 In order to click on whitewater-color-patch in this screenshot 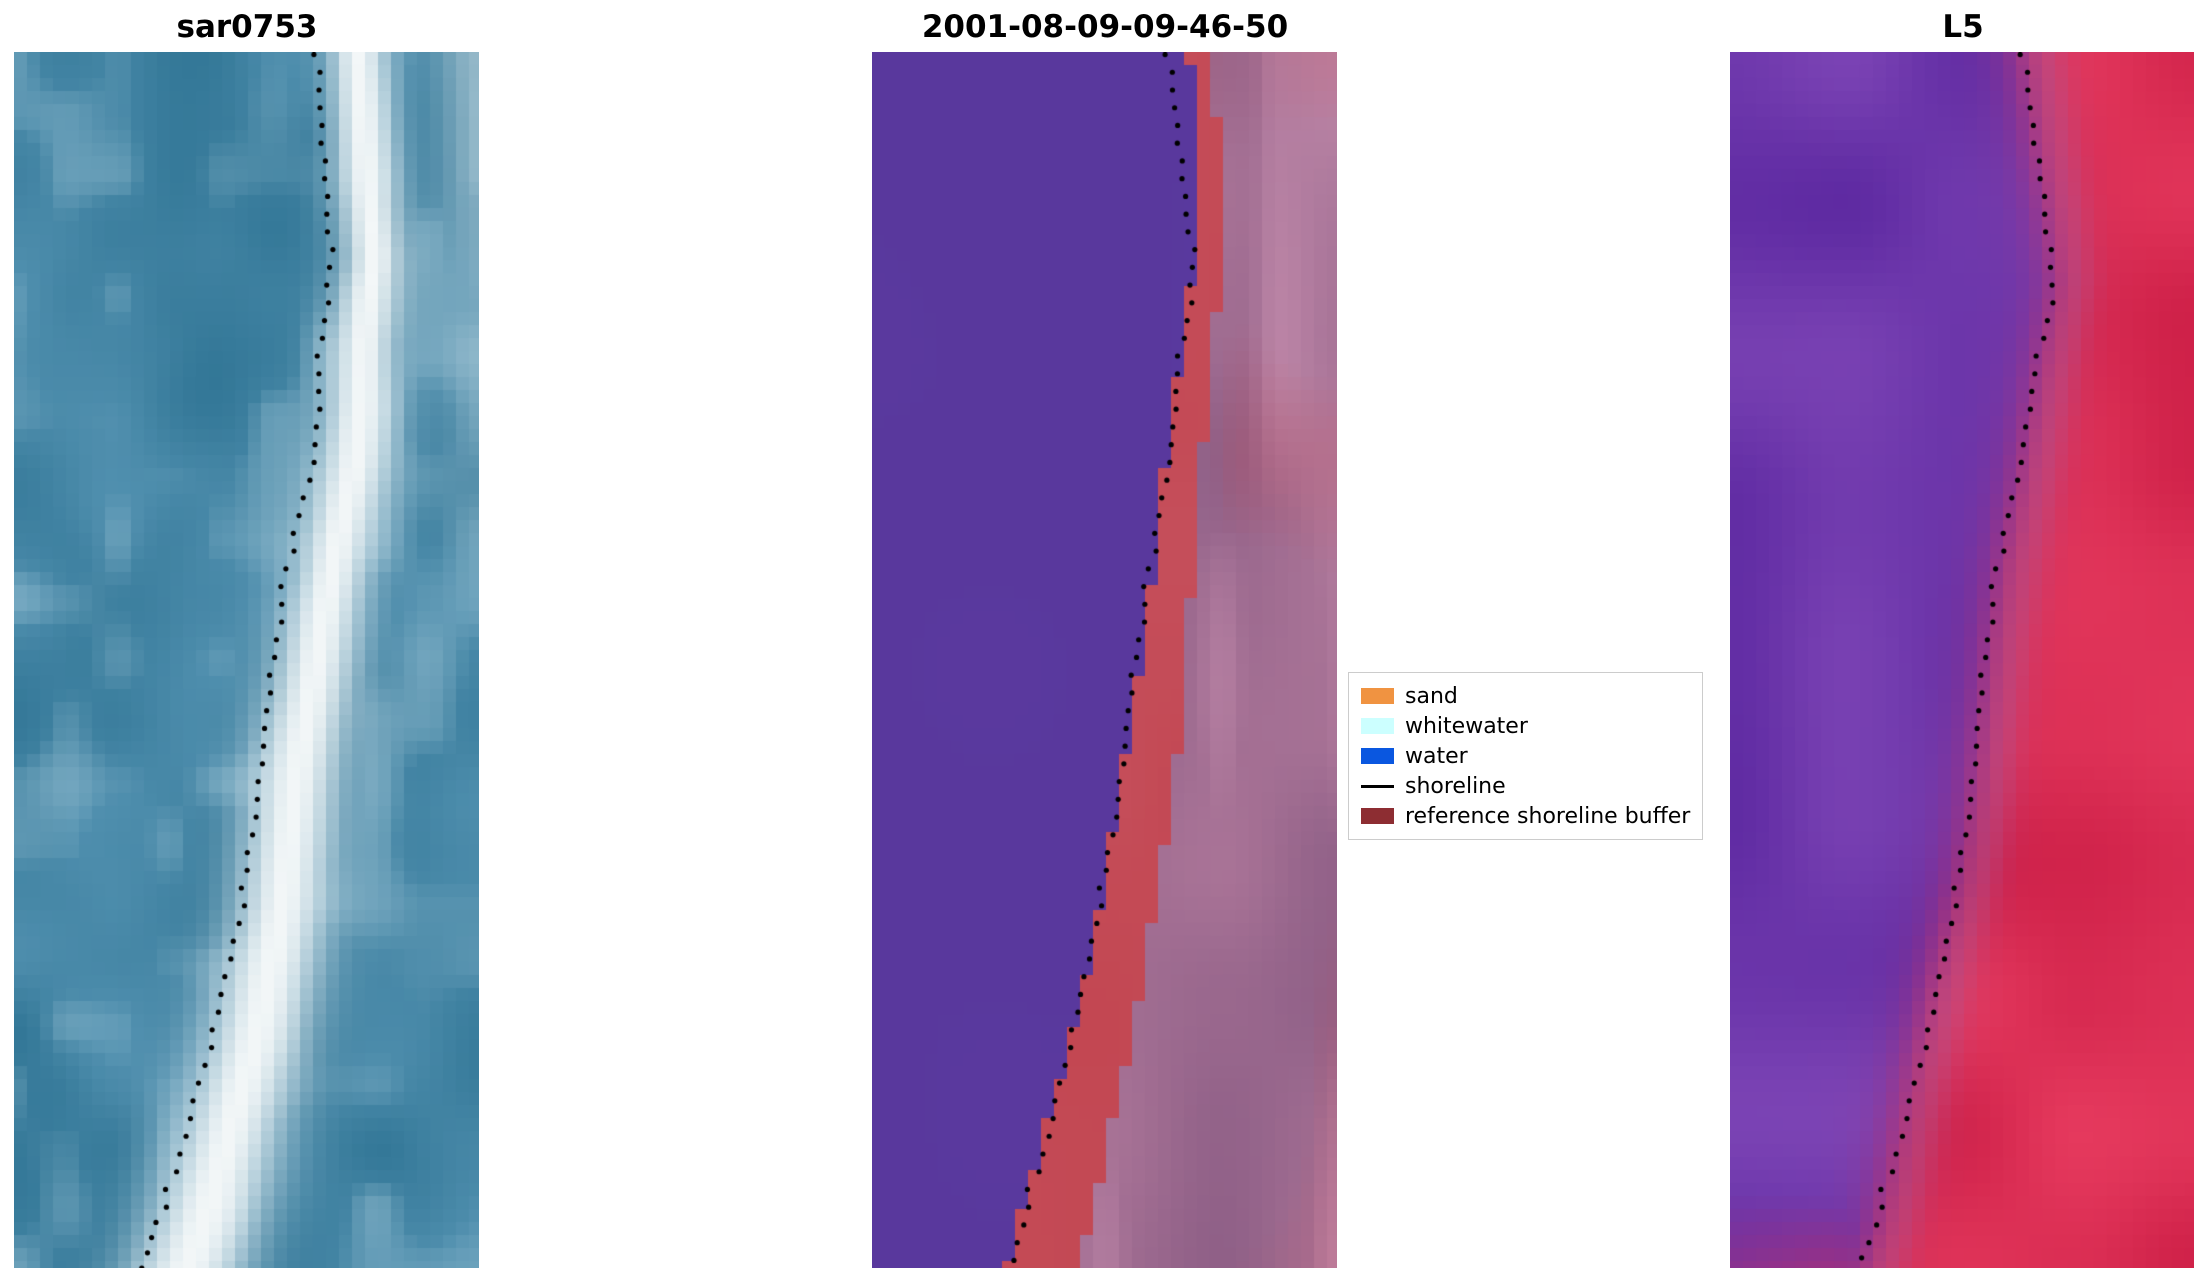, I will do `click(1377, 726)`.